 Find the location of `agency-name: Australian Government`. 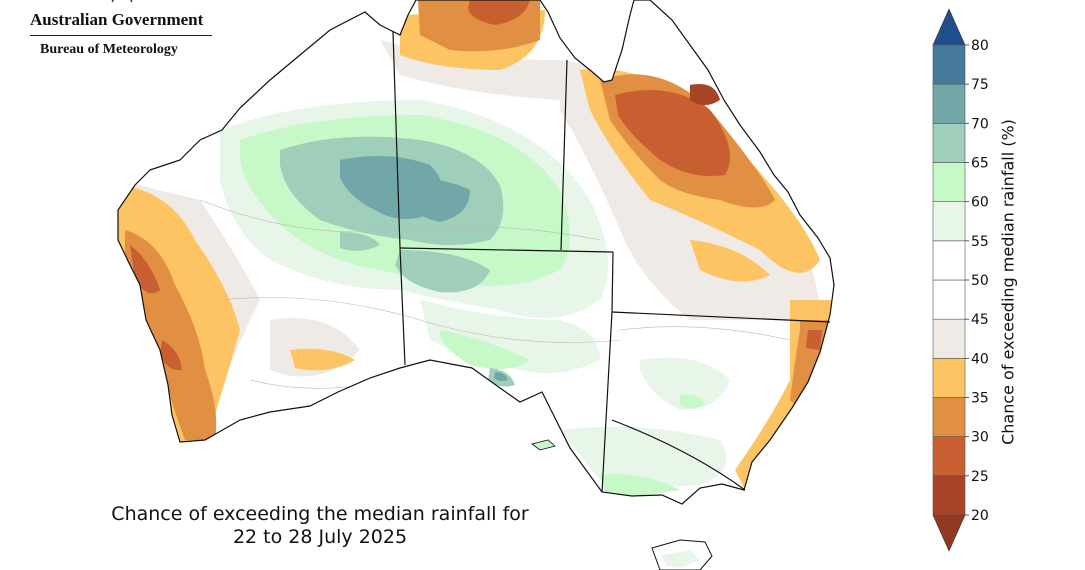

agency-name: Australian Government is located at coordinates (117, 19).